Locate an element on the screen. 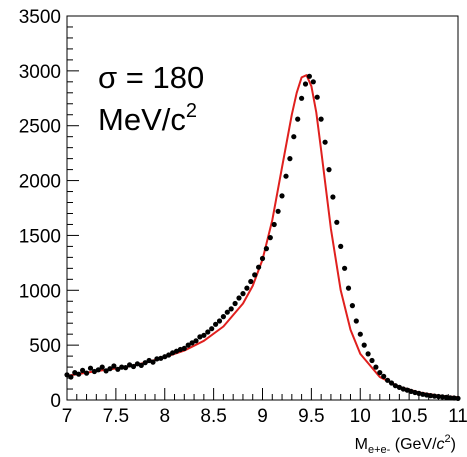 The width and height of the screenshot is (467, 457). y-tick-label: 0 is located at coordinates (55, 401).